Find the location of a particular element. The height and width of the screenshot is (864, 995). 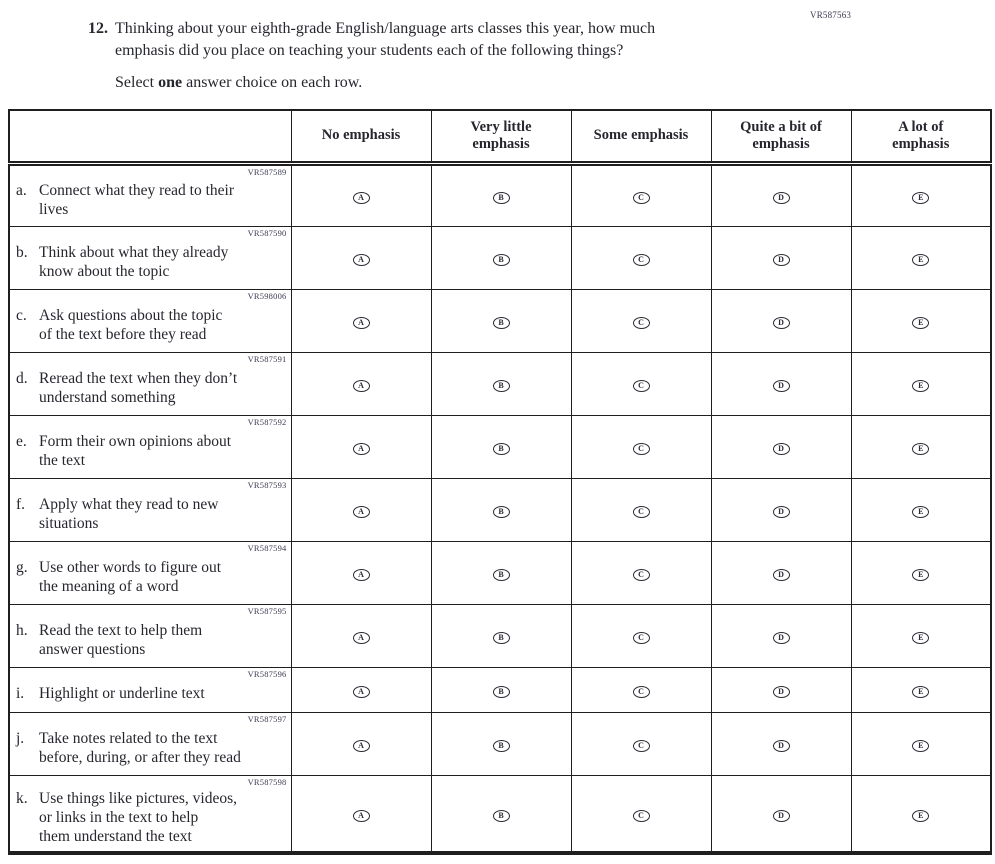

column-header-very-little-emphasis: Very little emphasis is located at coordinates (501, 137).